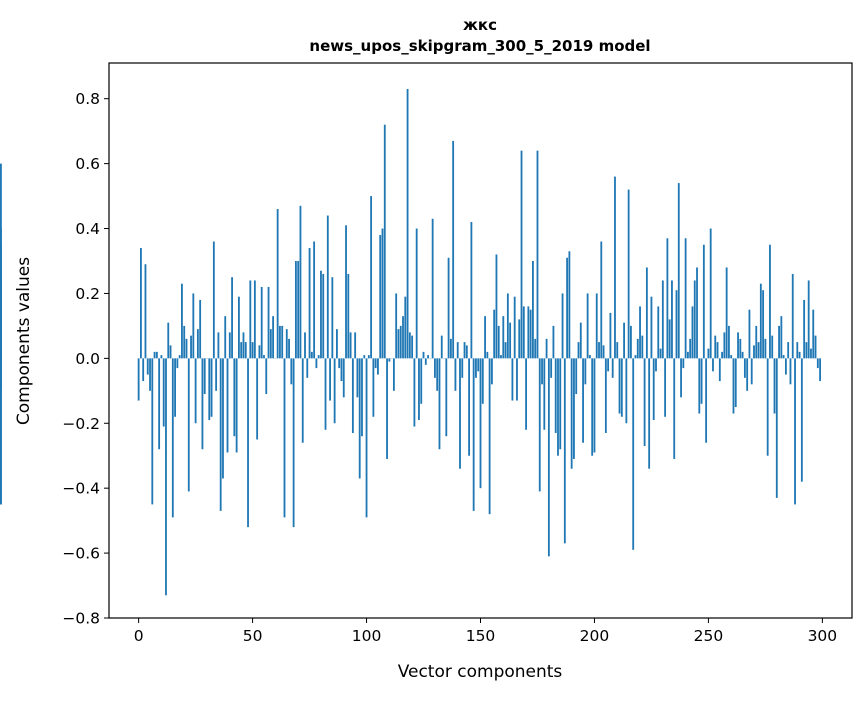  What do you see at coordinates (139, 636) in the screenshot?
I see `x-tick-label: 0` at bounding box center [139, 636].